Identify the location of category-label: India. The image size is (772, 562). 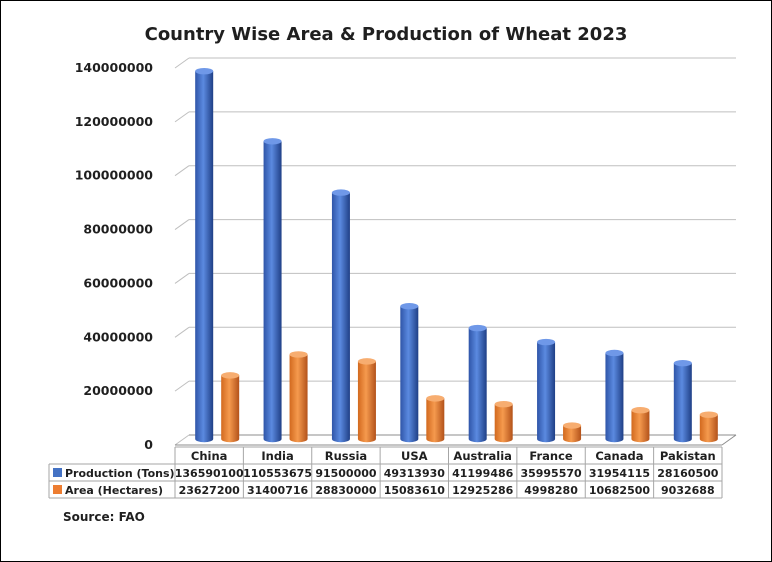
(277, 456).